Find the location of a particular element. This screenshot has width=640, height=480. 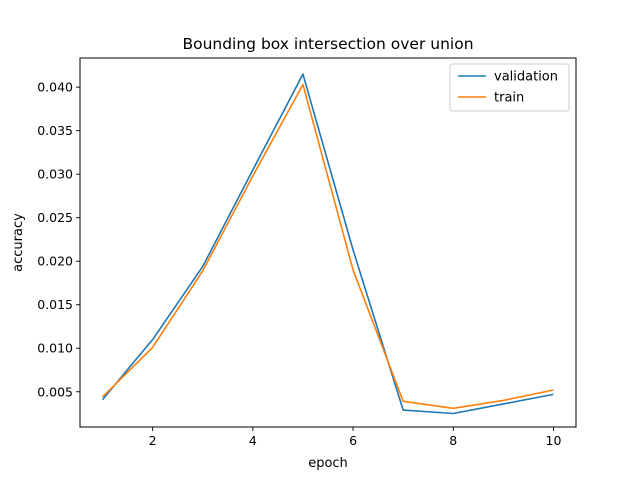

y-tick-label: 0.030 is located at coordinates (55, 174).